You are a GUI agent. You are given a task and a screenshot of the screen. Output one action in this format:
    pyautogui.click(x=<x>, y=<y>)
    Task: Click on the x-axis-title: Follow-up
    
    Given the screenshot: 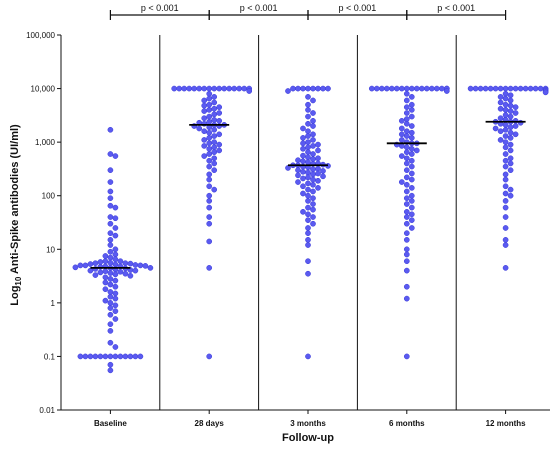 What is the action you would take?
    pyautogui.click(x=308, y=438)
    